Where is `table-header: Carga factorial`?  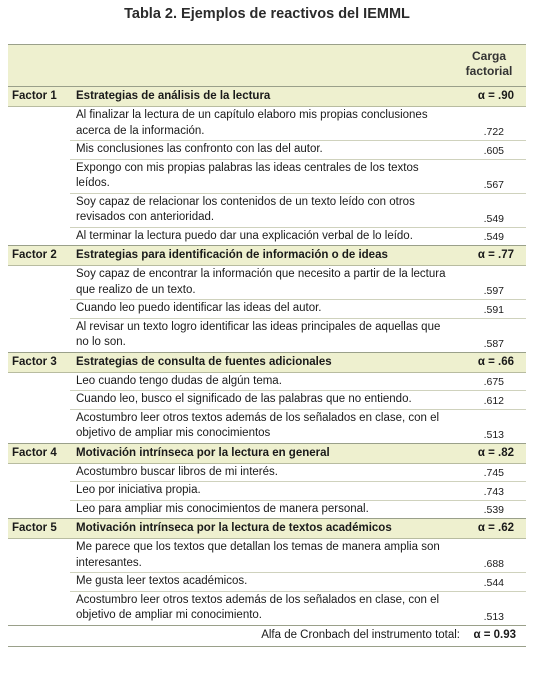
table-header: Carga factorial is located at coordinates (267, 65).